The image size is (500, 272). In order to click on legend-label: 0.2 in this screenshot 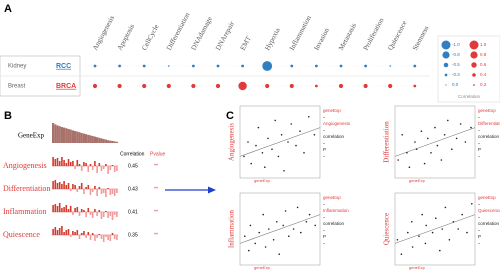, I will do `click(483, 84)`.